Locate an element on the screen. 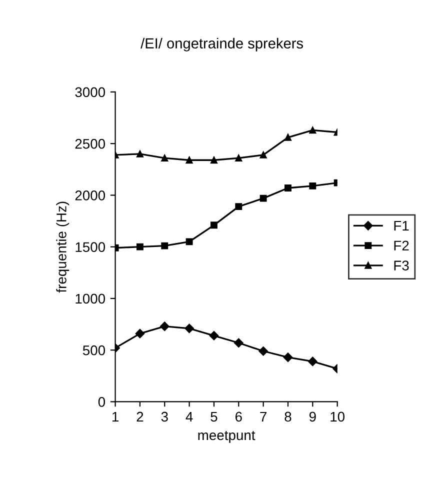  legend-label: F1 is located at coordinates (401, 225).